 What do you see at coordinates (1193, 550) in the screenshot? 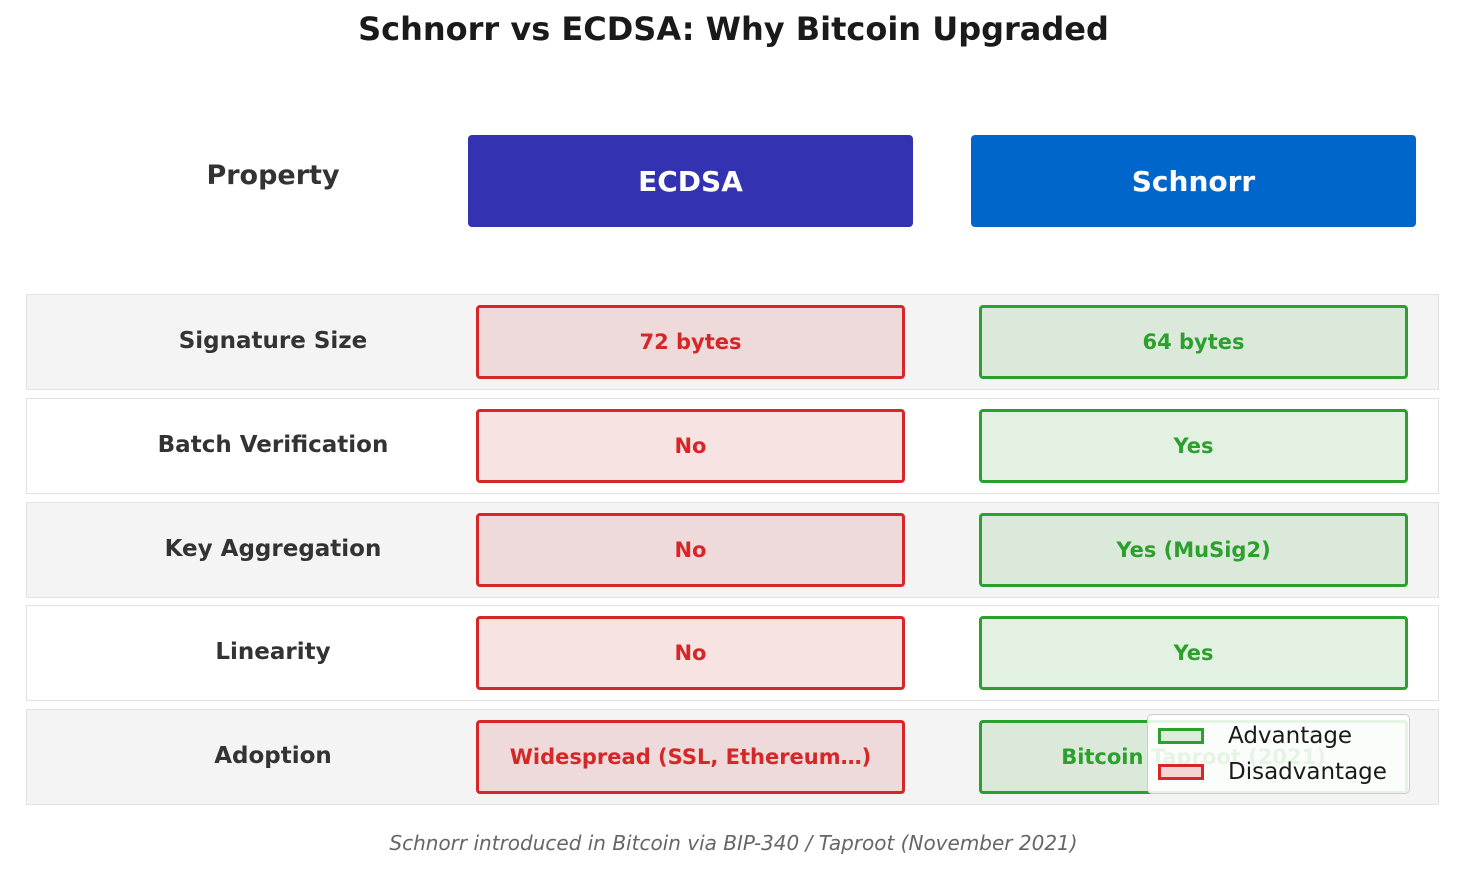
I see `schnorr-cell-key-aggregation: Yes (MuSig2)` at bounding box center [1193, 550].